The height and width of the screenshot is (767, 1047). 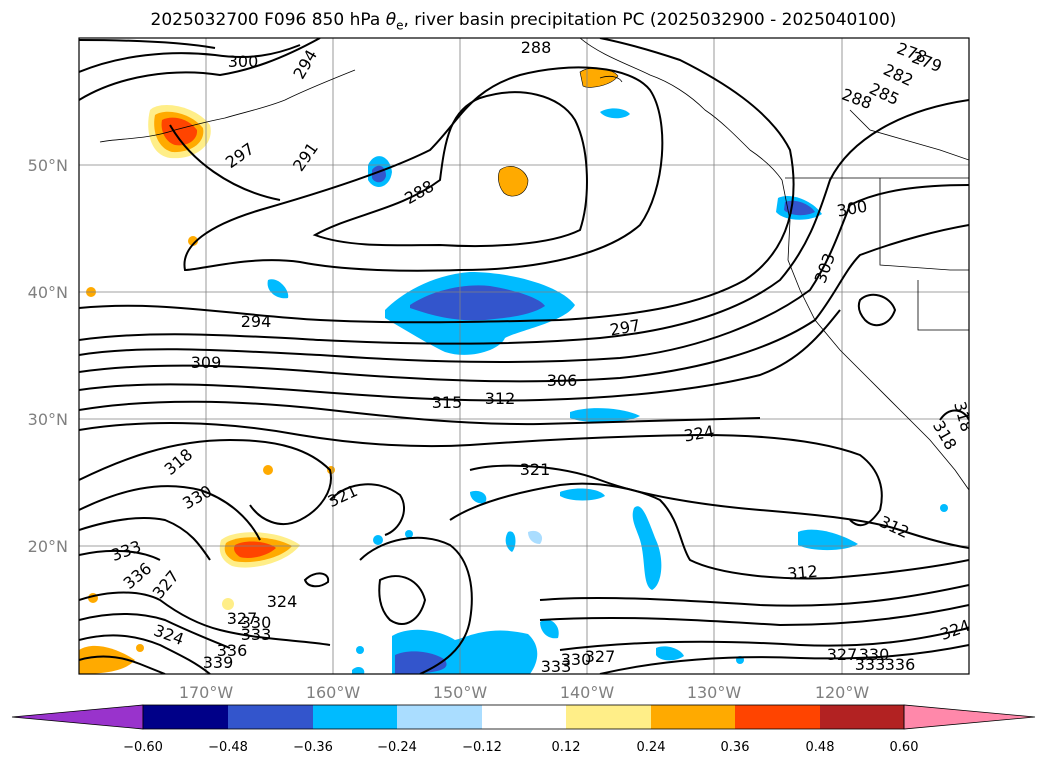 I want to click on colorbar-extend-low, so click(x=77, y=717).